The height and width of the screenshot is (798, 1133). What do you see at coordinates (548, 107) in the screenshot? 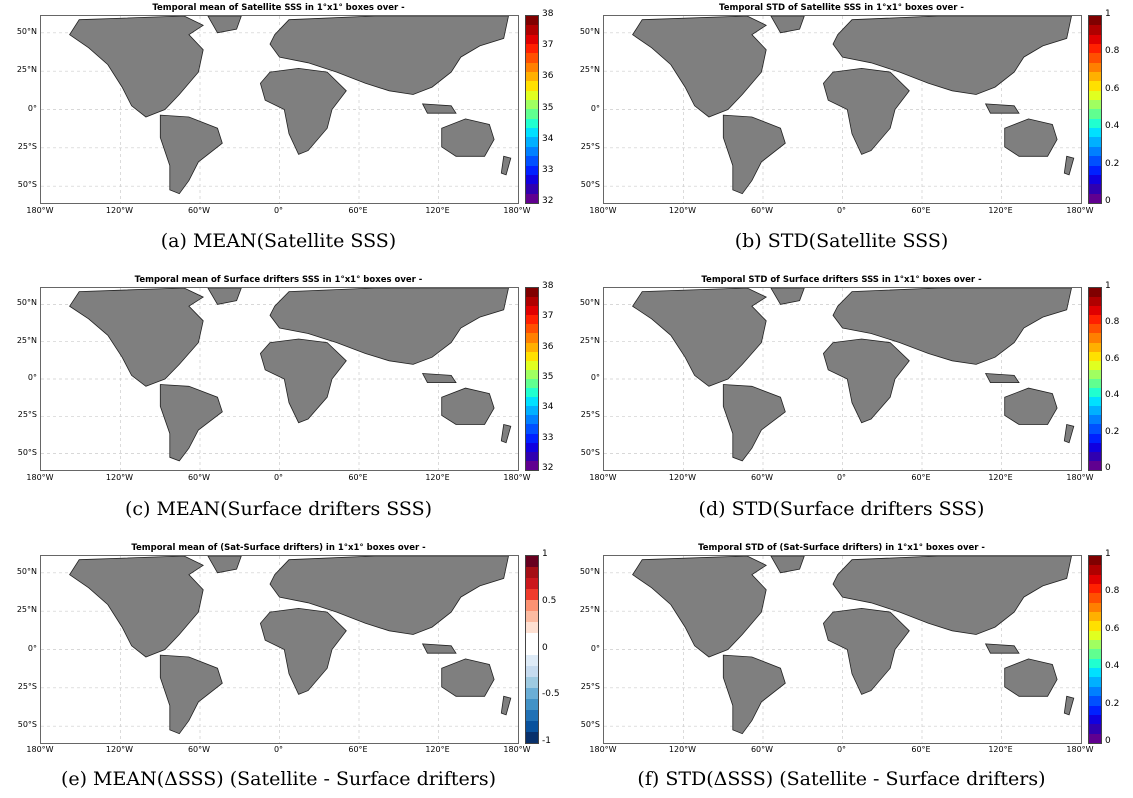
I see `colorbar-tick-label: 35` at bounding box center [548, 107].